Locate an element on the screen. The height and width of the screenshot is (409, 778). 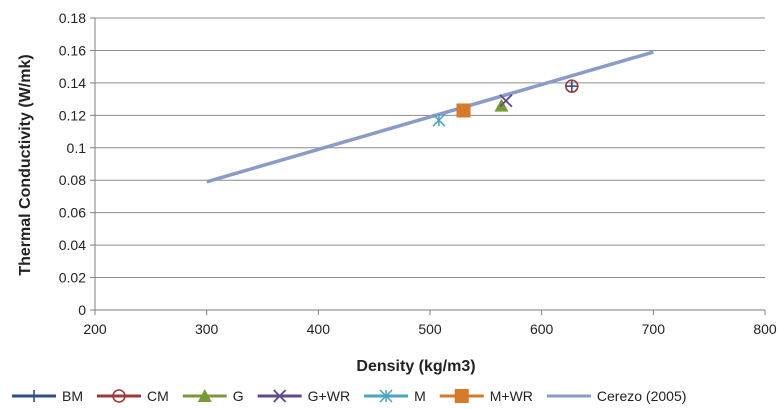
y-tick-label: 0.16 is located at coordinates (72, 50).